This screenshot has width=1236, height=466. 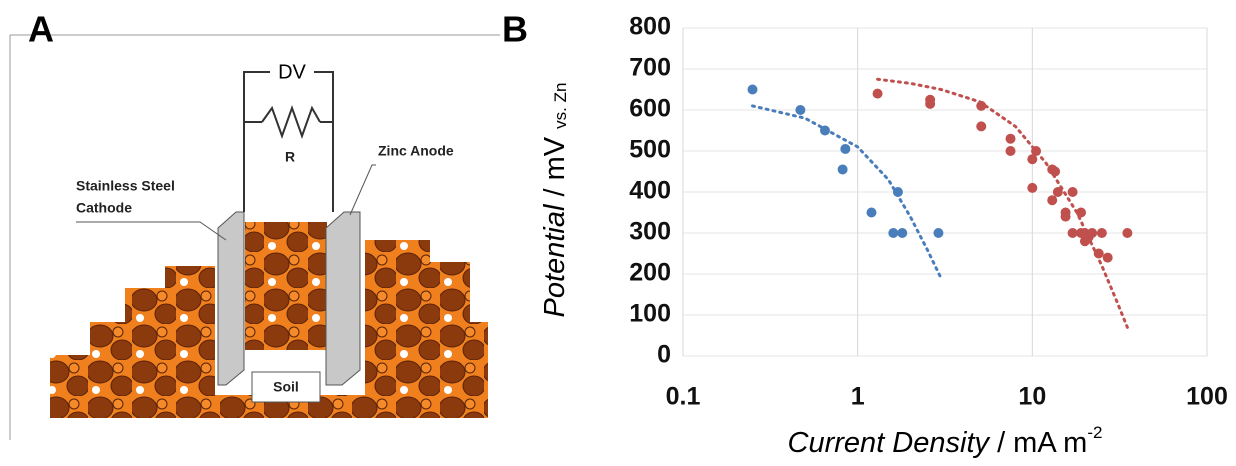 What do you see at coordinates (858, 397) in the screenshot?
I see `x-tick-label: 1` at bounding box center [858, 397].